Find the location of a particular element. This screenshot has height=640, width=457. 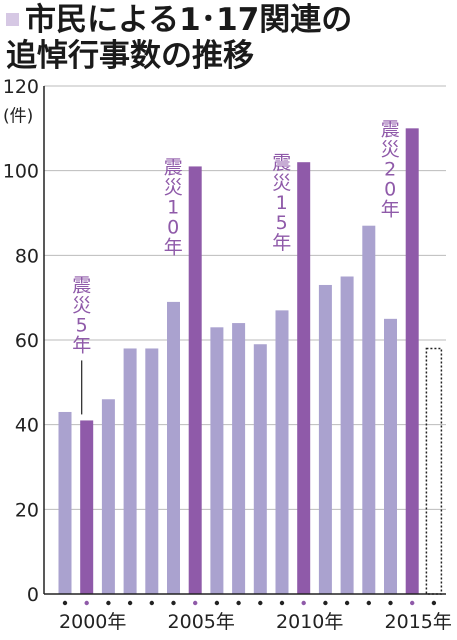

y-tick-label: 120 is located at coordinates (21, 87).